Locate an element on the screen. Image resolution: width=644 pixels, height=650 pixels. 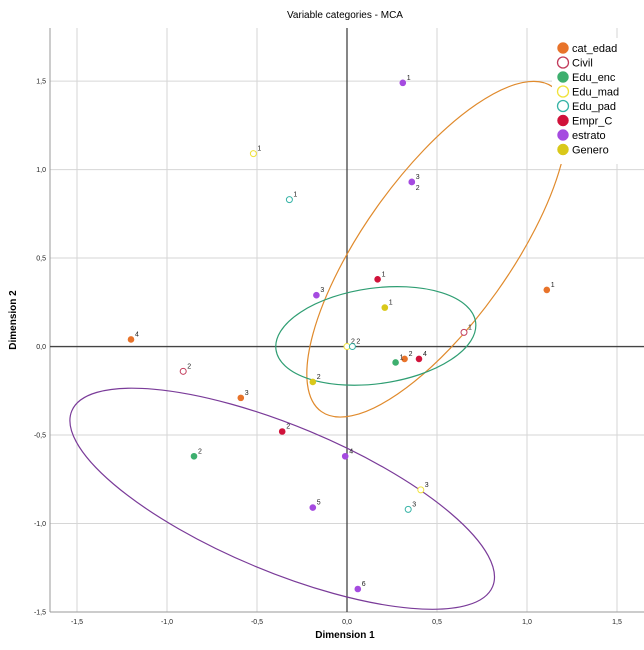
y-axis-title: Dimension 2 is located at coordinates (13, 320).